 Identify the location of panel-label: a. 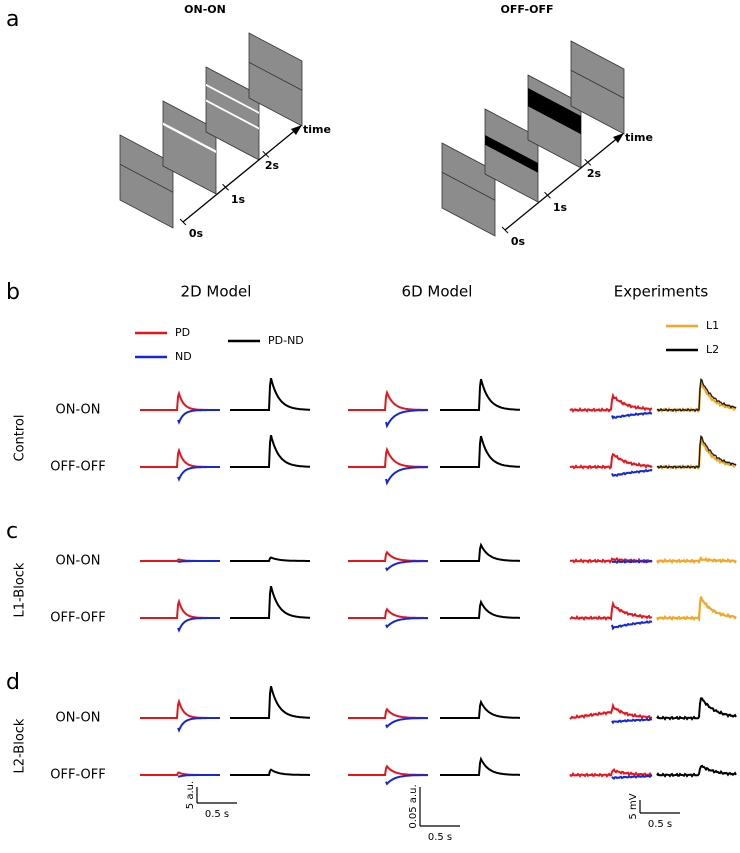
(12, 19).